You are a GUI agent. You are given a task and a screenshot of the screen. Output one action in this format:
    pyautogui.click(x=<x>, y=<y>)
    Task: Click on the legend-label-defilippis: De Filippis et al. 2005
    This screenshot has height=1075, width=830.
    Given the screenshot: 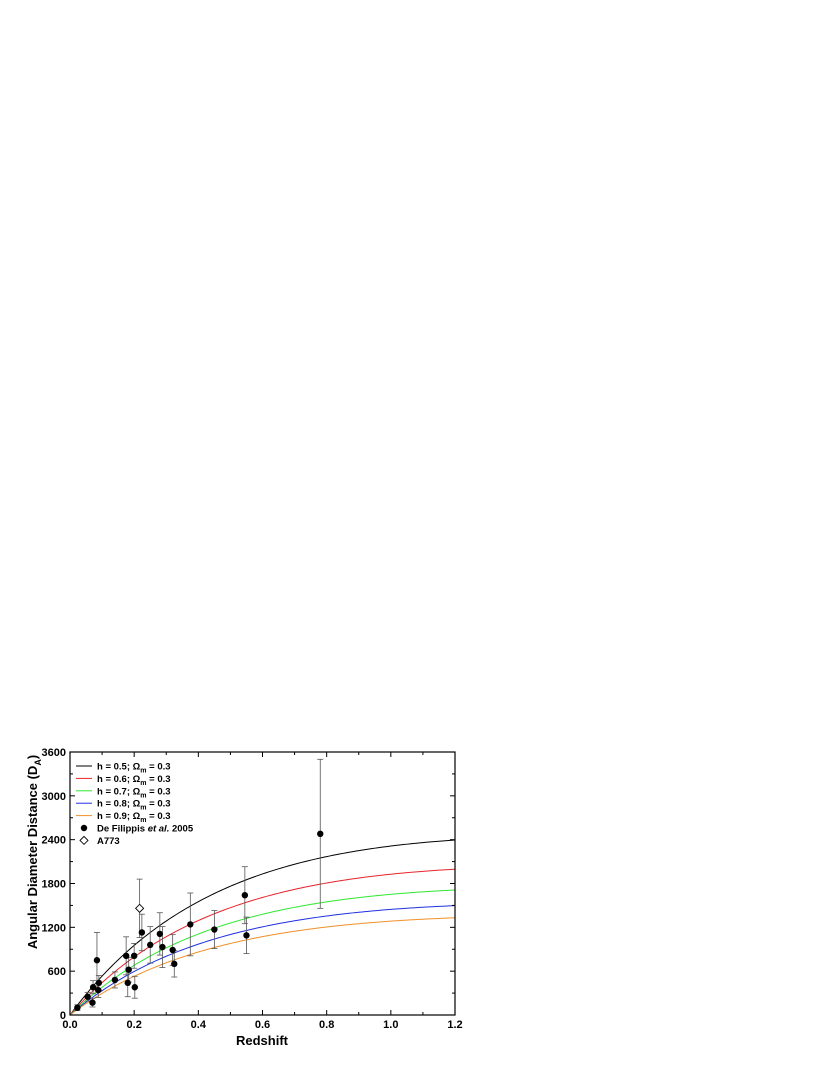 What is the action you would take?
    pyautogui.click(x=145, y=829)
    